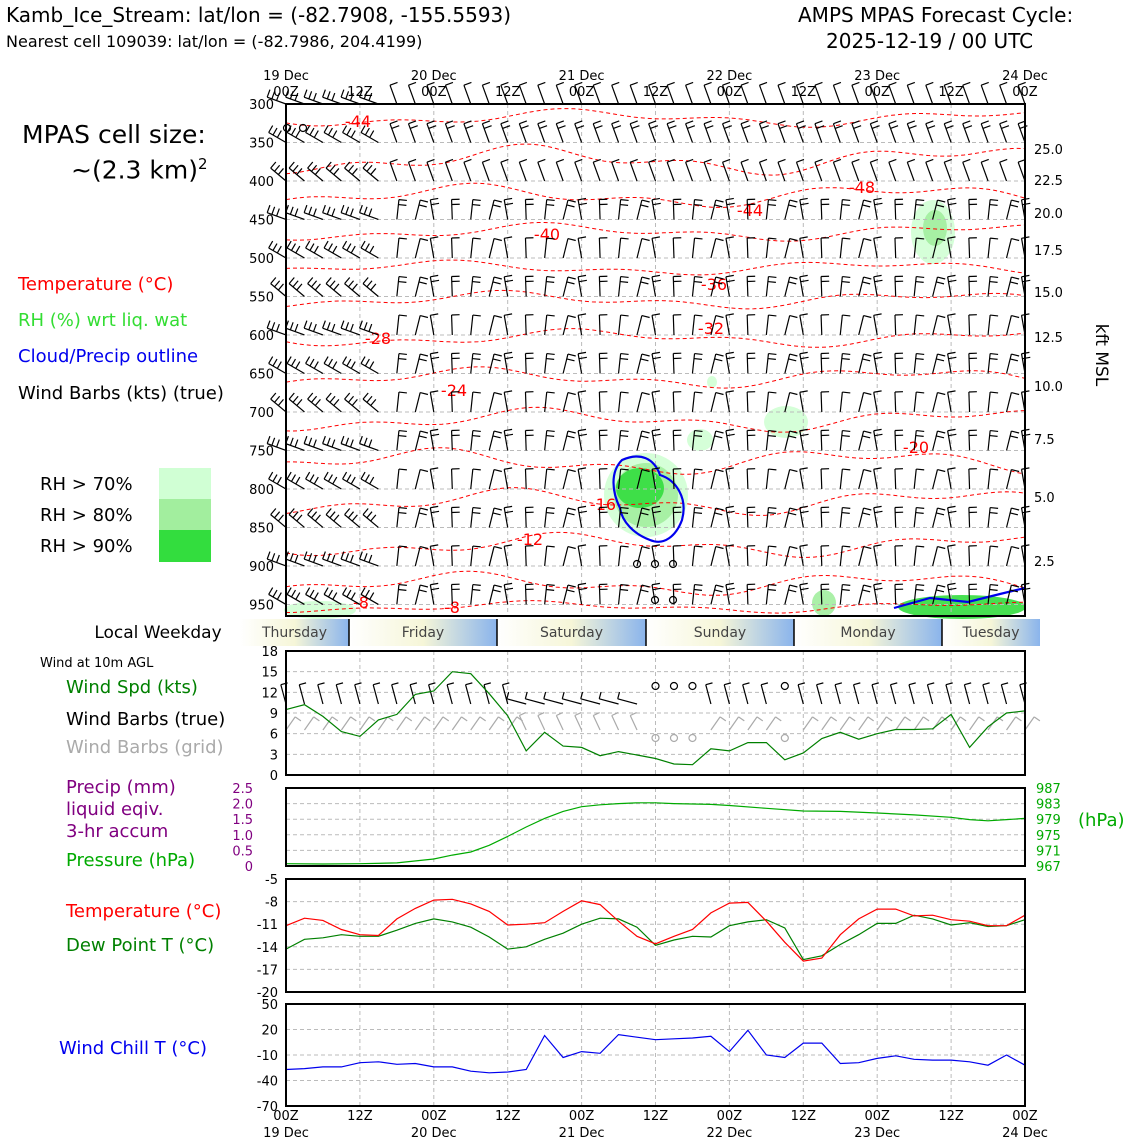 Image resolution: width=1140 pixels, height=1140 pixels. What do you see at coordinates (784, 686) in the screenshot?
I see `calm-wind-circle` at bounding box center [784, 686].